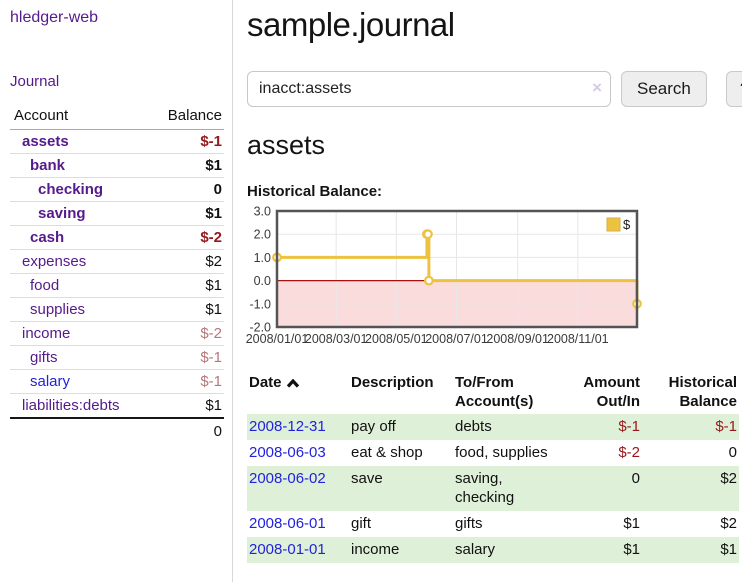 Image resolution: width=742 pixels, height=582 pixels. Describe the element at coordinates (71, 189) in the screenshot. I see `account-link-checking: checking` at that location.